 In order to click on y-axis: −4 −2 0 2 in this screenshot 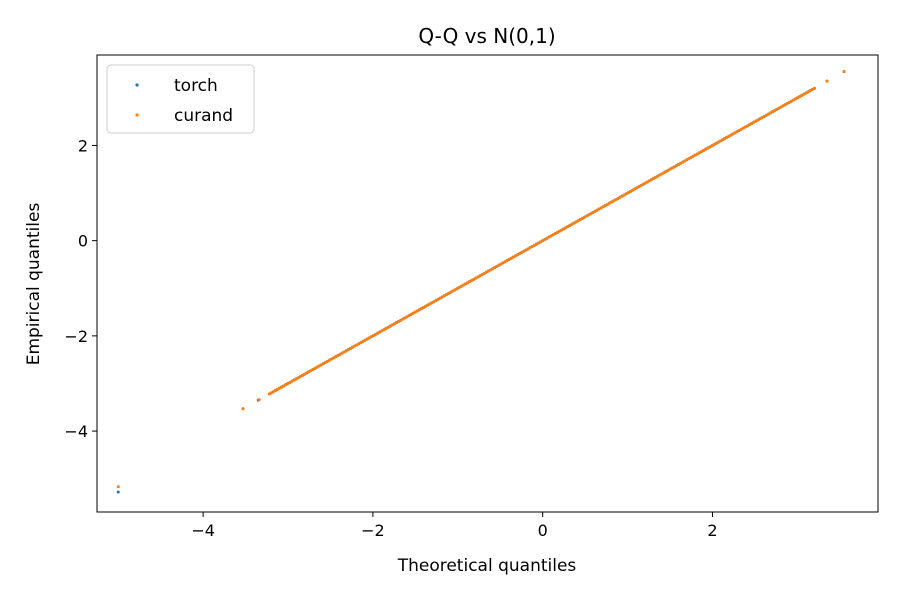, I will do `click(80, 288)`.